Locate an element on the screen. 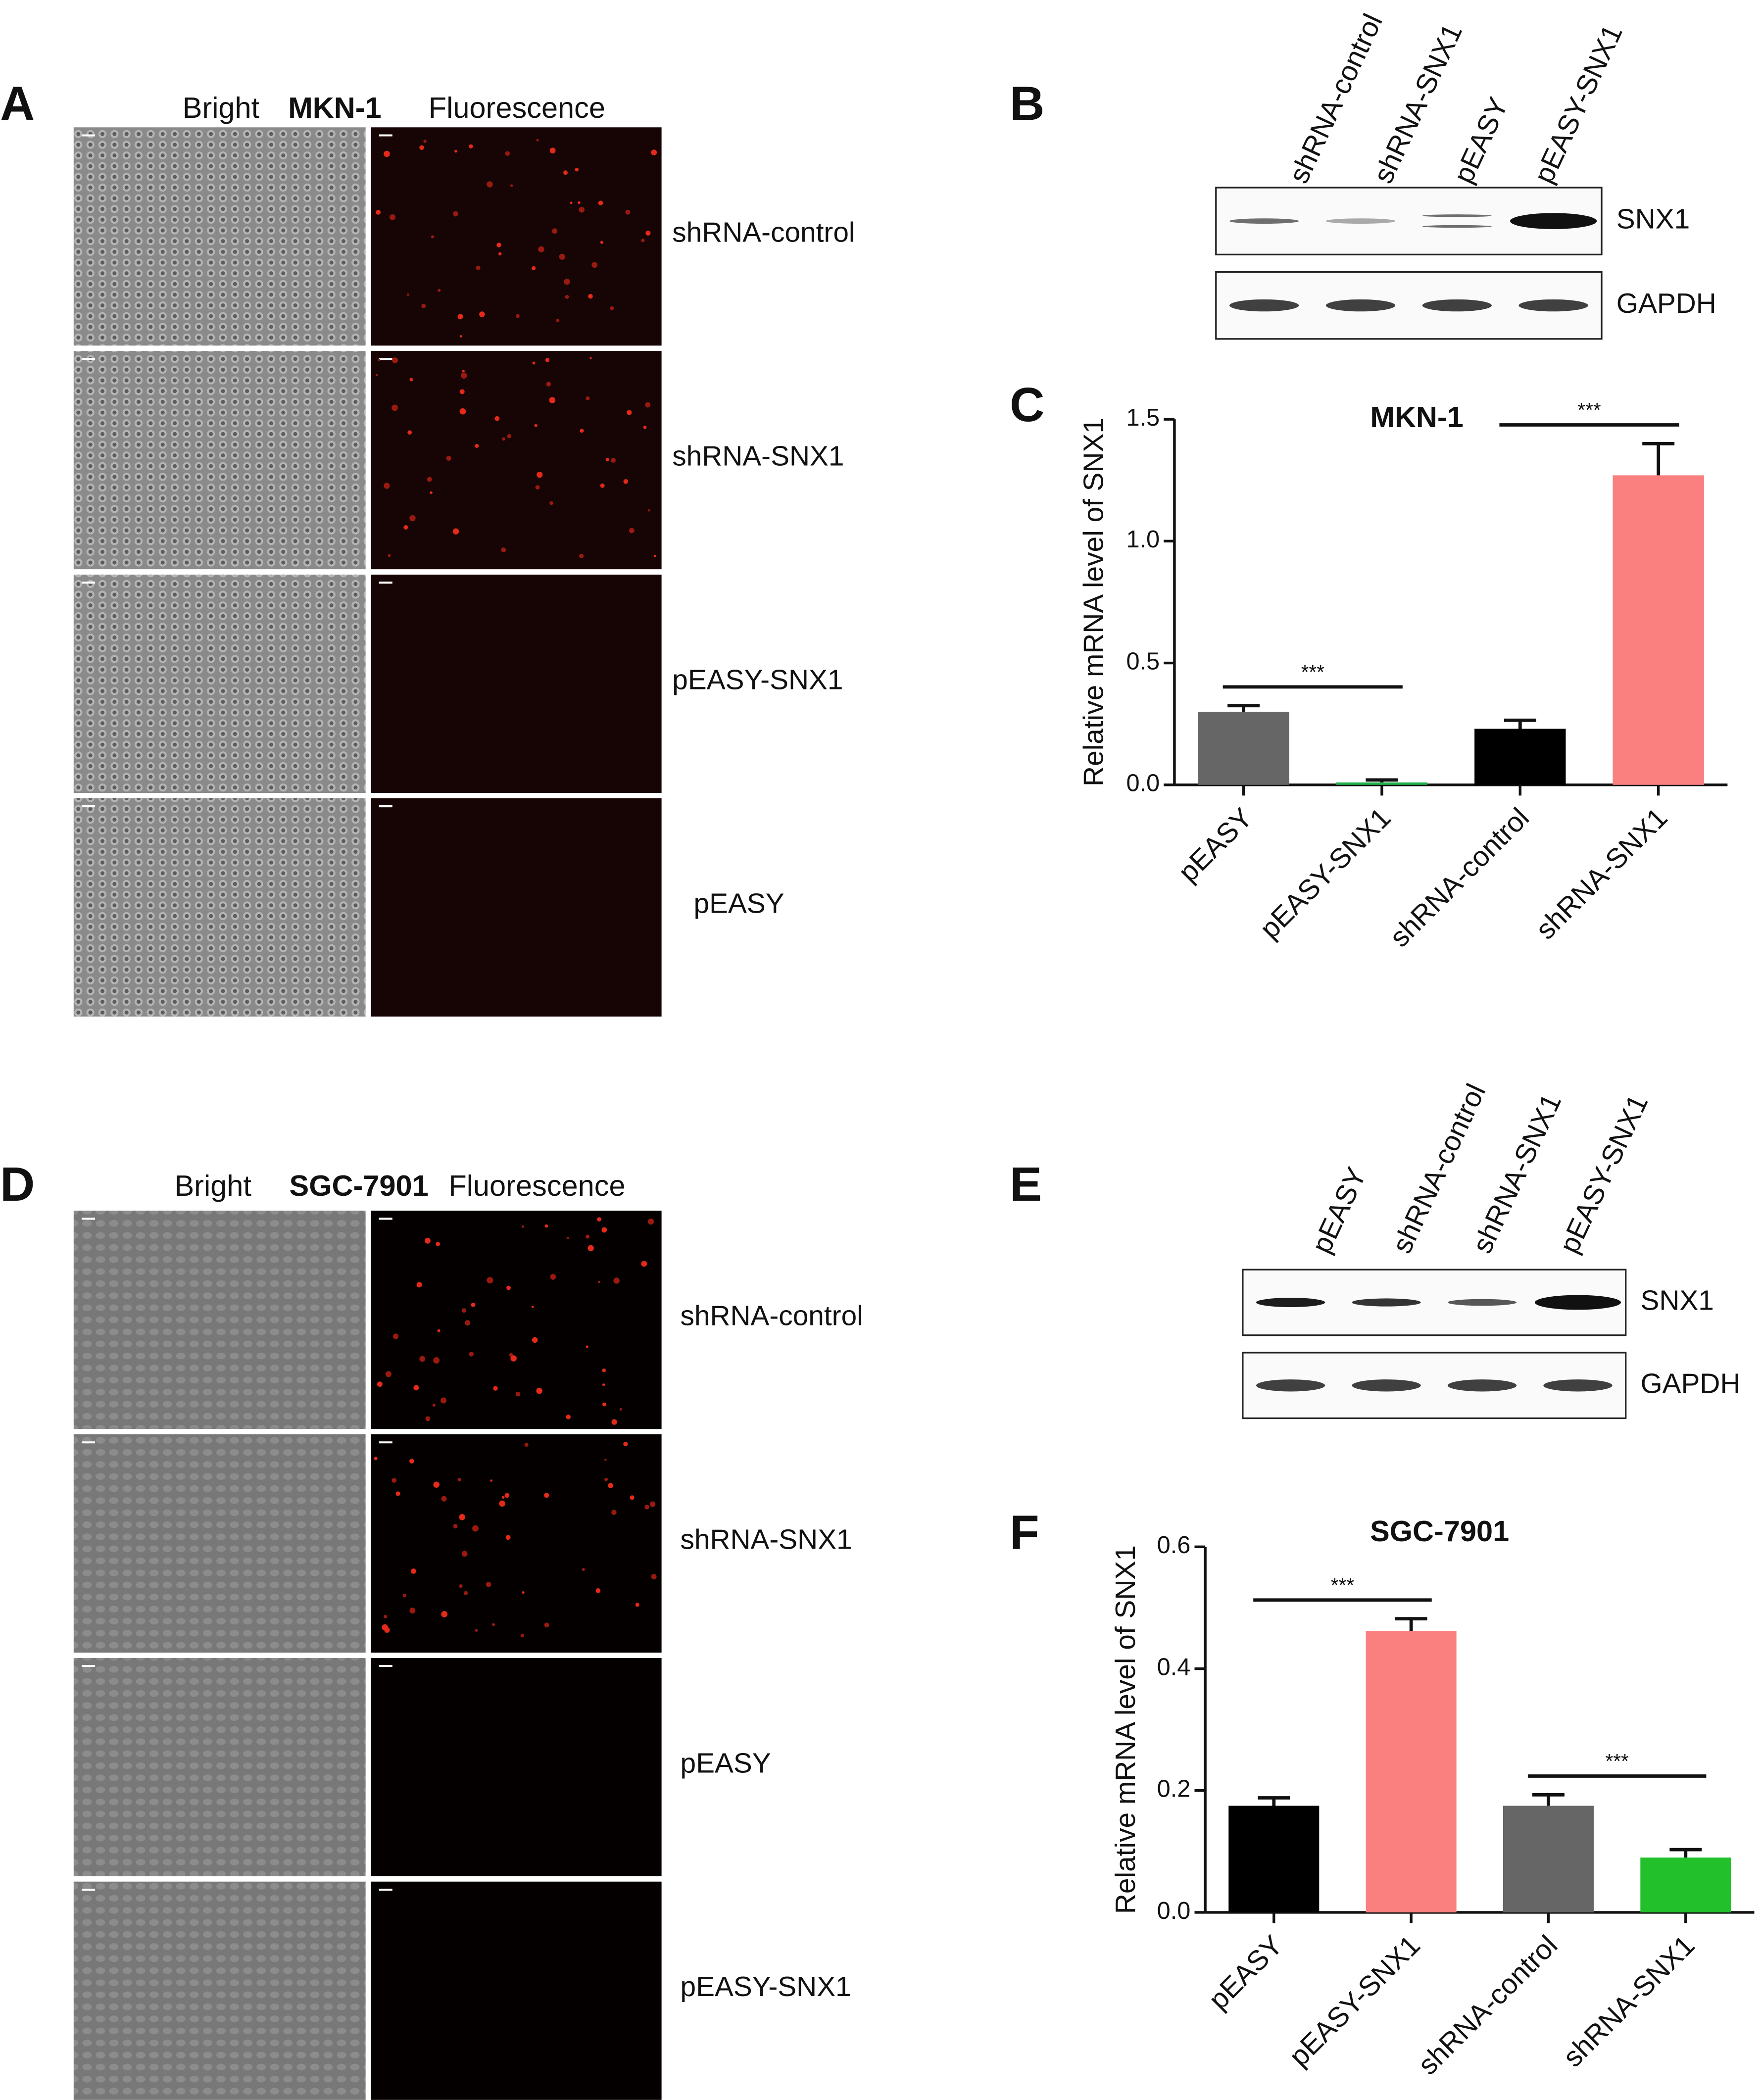 This screenshot has height=2100, width=1761. panel-letter: E is located at coordinates (1026, 1184).